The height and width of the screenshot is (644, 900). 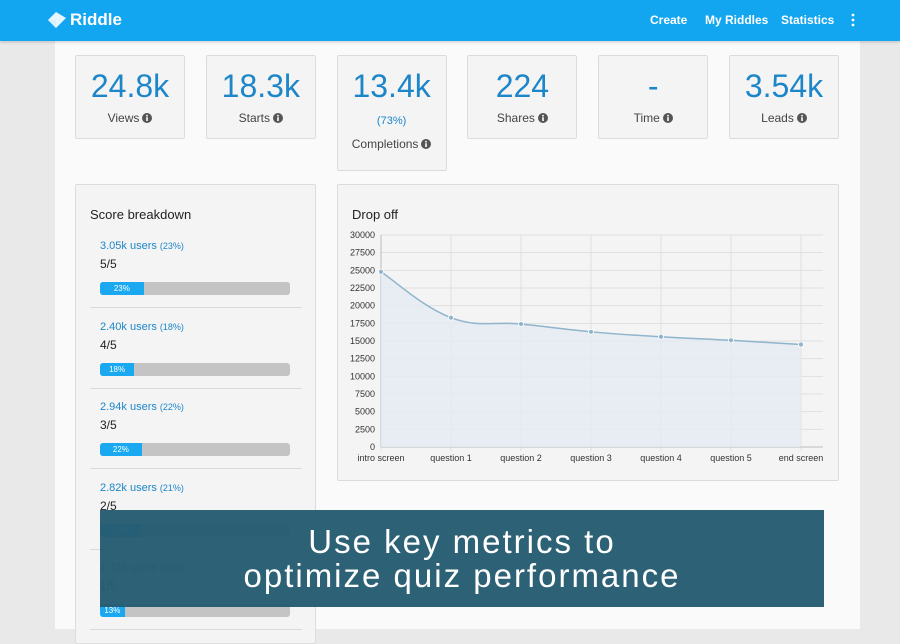 What do you see at coordinates (128, 326) in the screenshot?
I see `users: 2.40k users` at bounding box center [128, 326].